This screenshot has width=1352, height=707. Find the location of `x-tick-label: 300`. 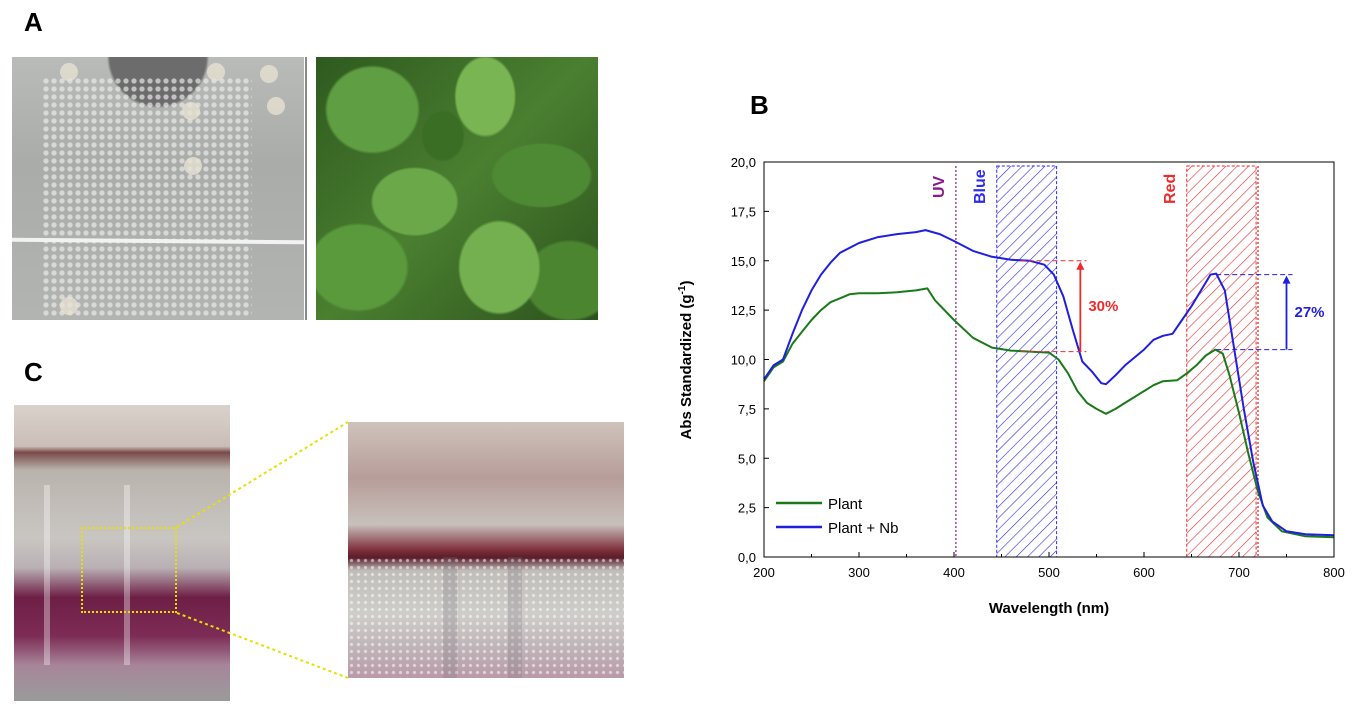

x-tick-label: 300 is located at coordinates (859, 572).